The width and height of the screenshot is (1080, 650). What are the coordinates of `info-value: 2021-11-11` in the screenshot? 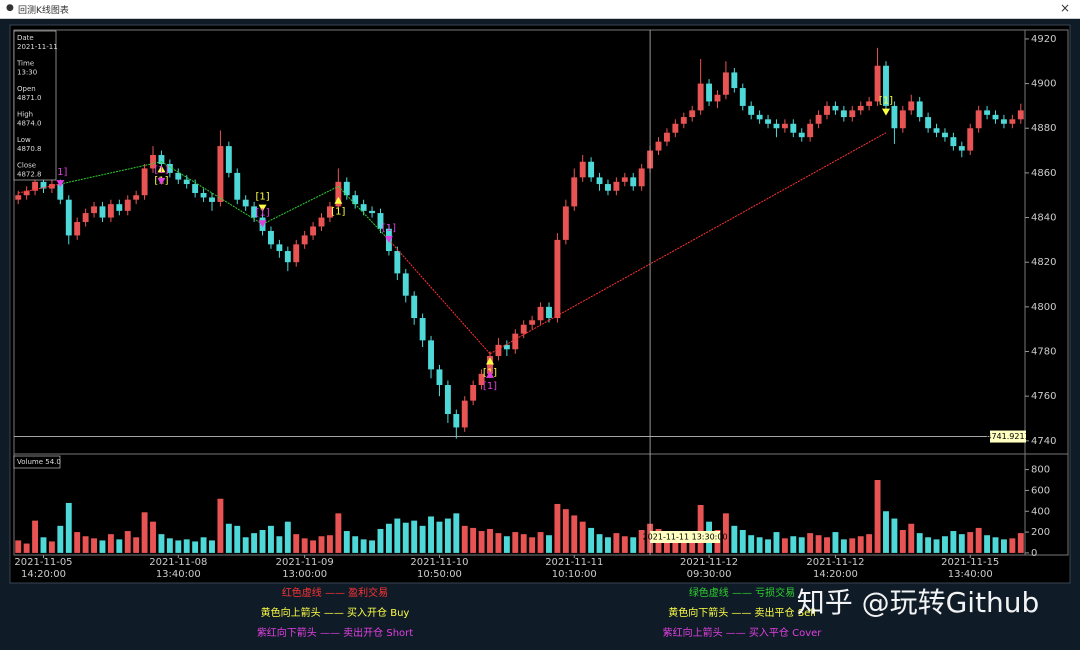 It's located at (37, 47).